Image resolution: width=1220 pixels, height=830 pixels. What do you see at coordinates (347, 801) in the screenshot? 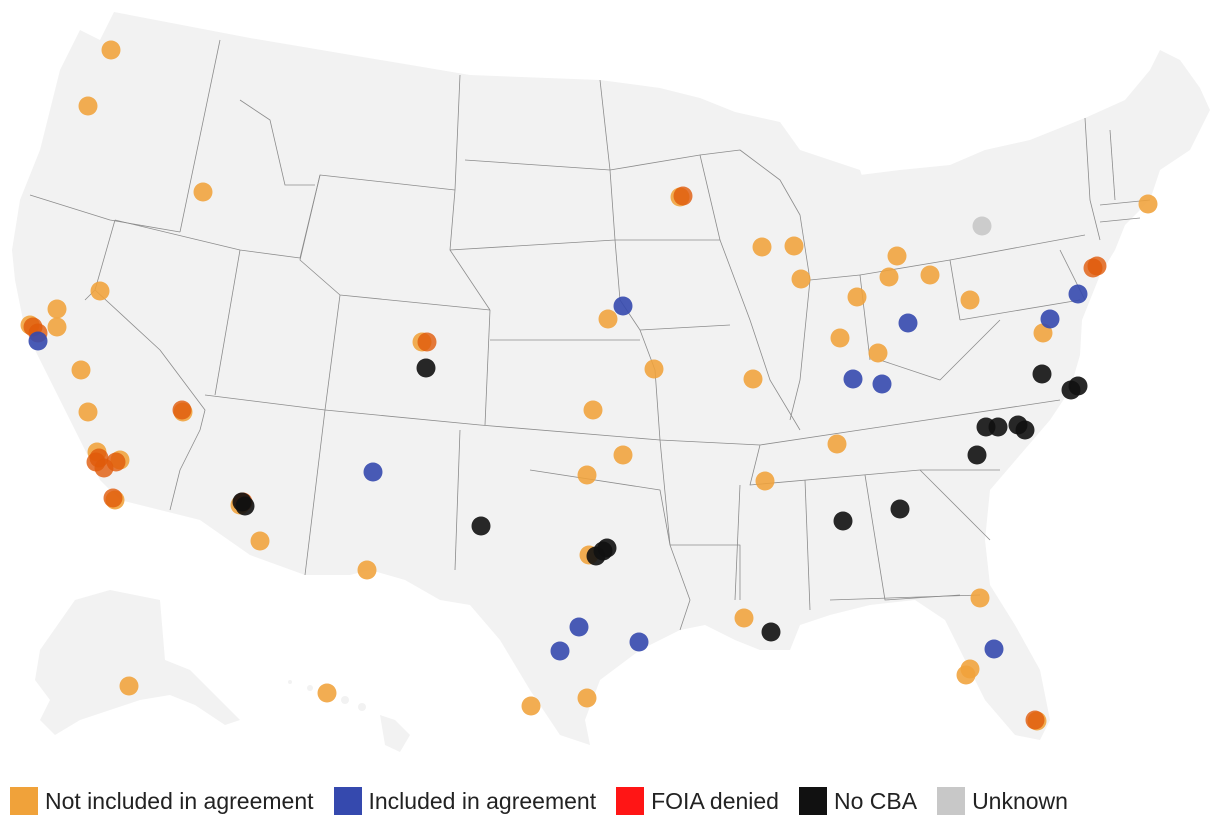
I see `legend-swatch-included` at bounding box center [347, 801].